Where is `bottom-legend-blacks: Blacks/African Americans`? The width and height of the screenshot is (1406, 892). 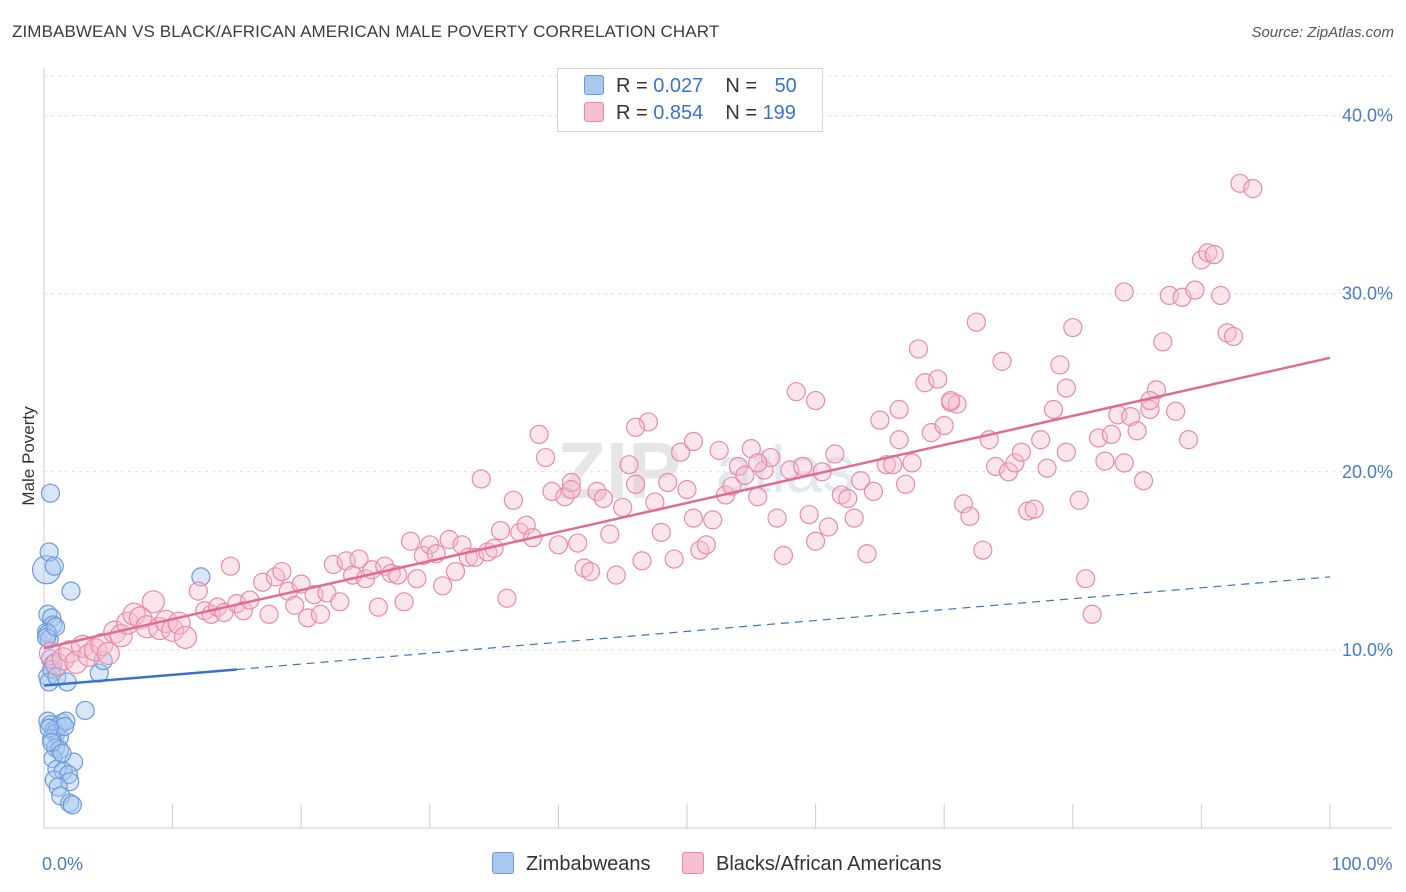
bottom-legend-blacks: Blacks/African Americans is located at coordinates (812, 864).